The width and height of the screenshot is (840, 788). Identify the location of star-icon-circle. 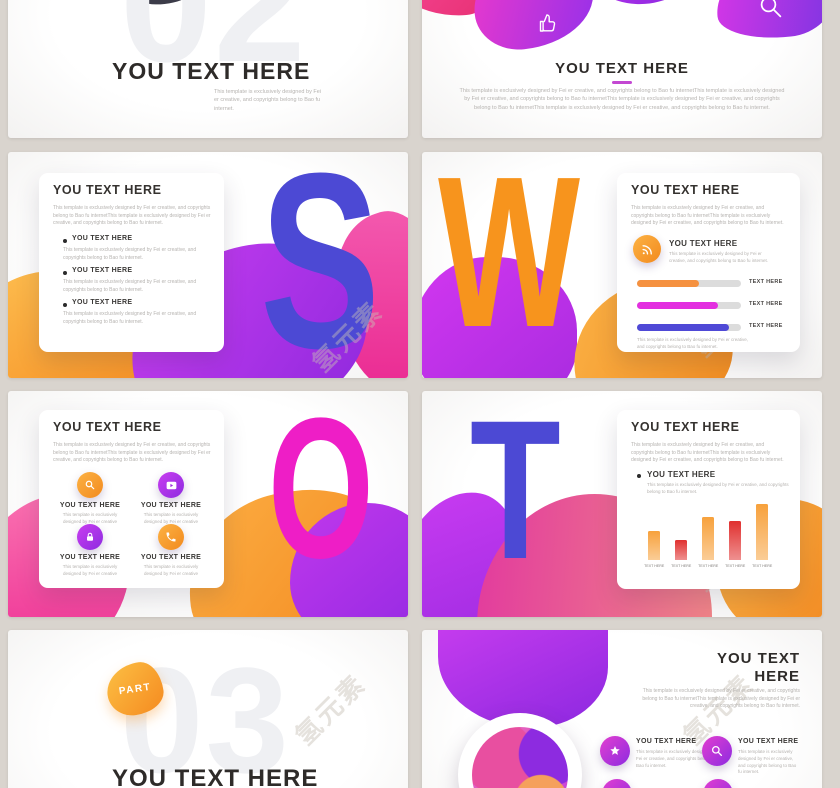
(615, 751).